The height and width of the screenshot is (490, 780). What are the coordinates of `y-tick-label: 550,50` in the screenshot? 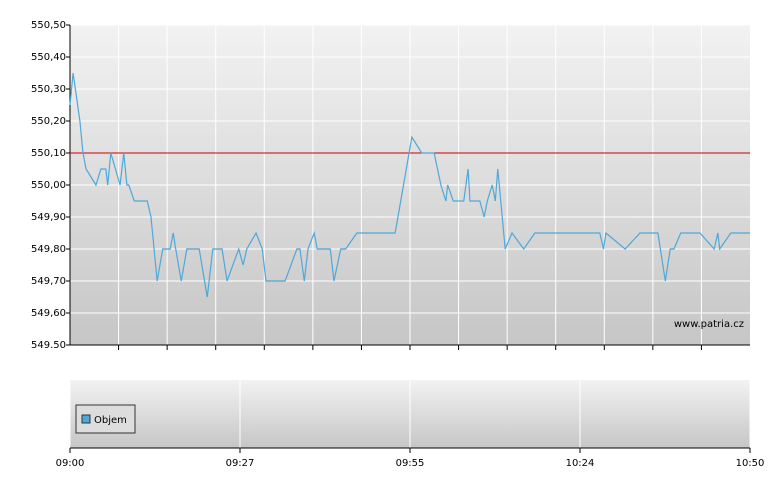 It's located at (48, 25).